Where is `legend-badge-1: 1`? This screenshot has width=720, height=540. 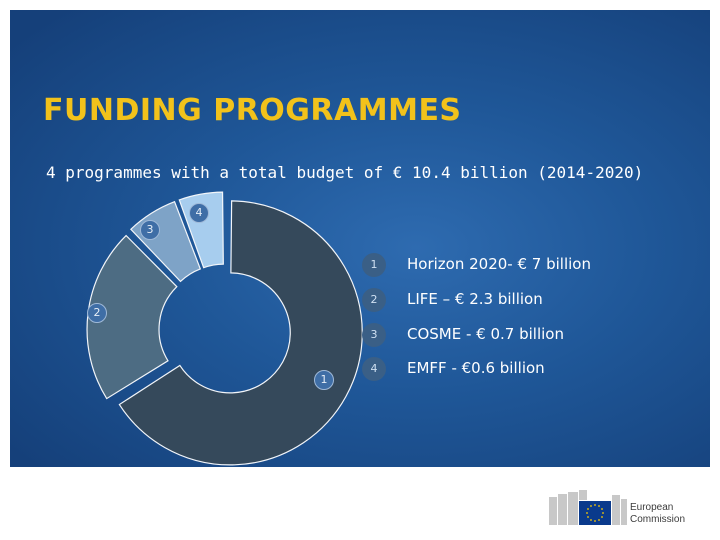 legend-badge-1: 1 is located at coordinates (374, 265).